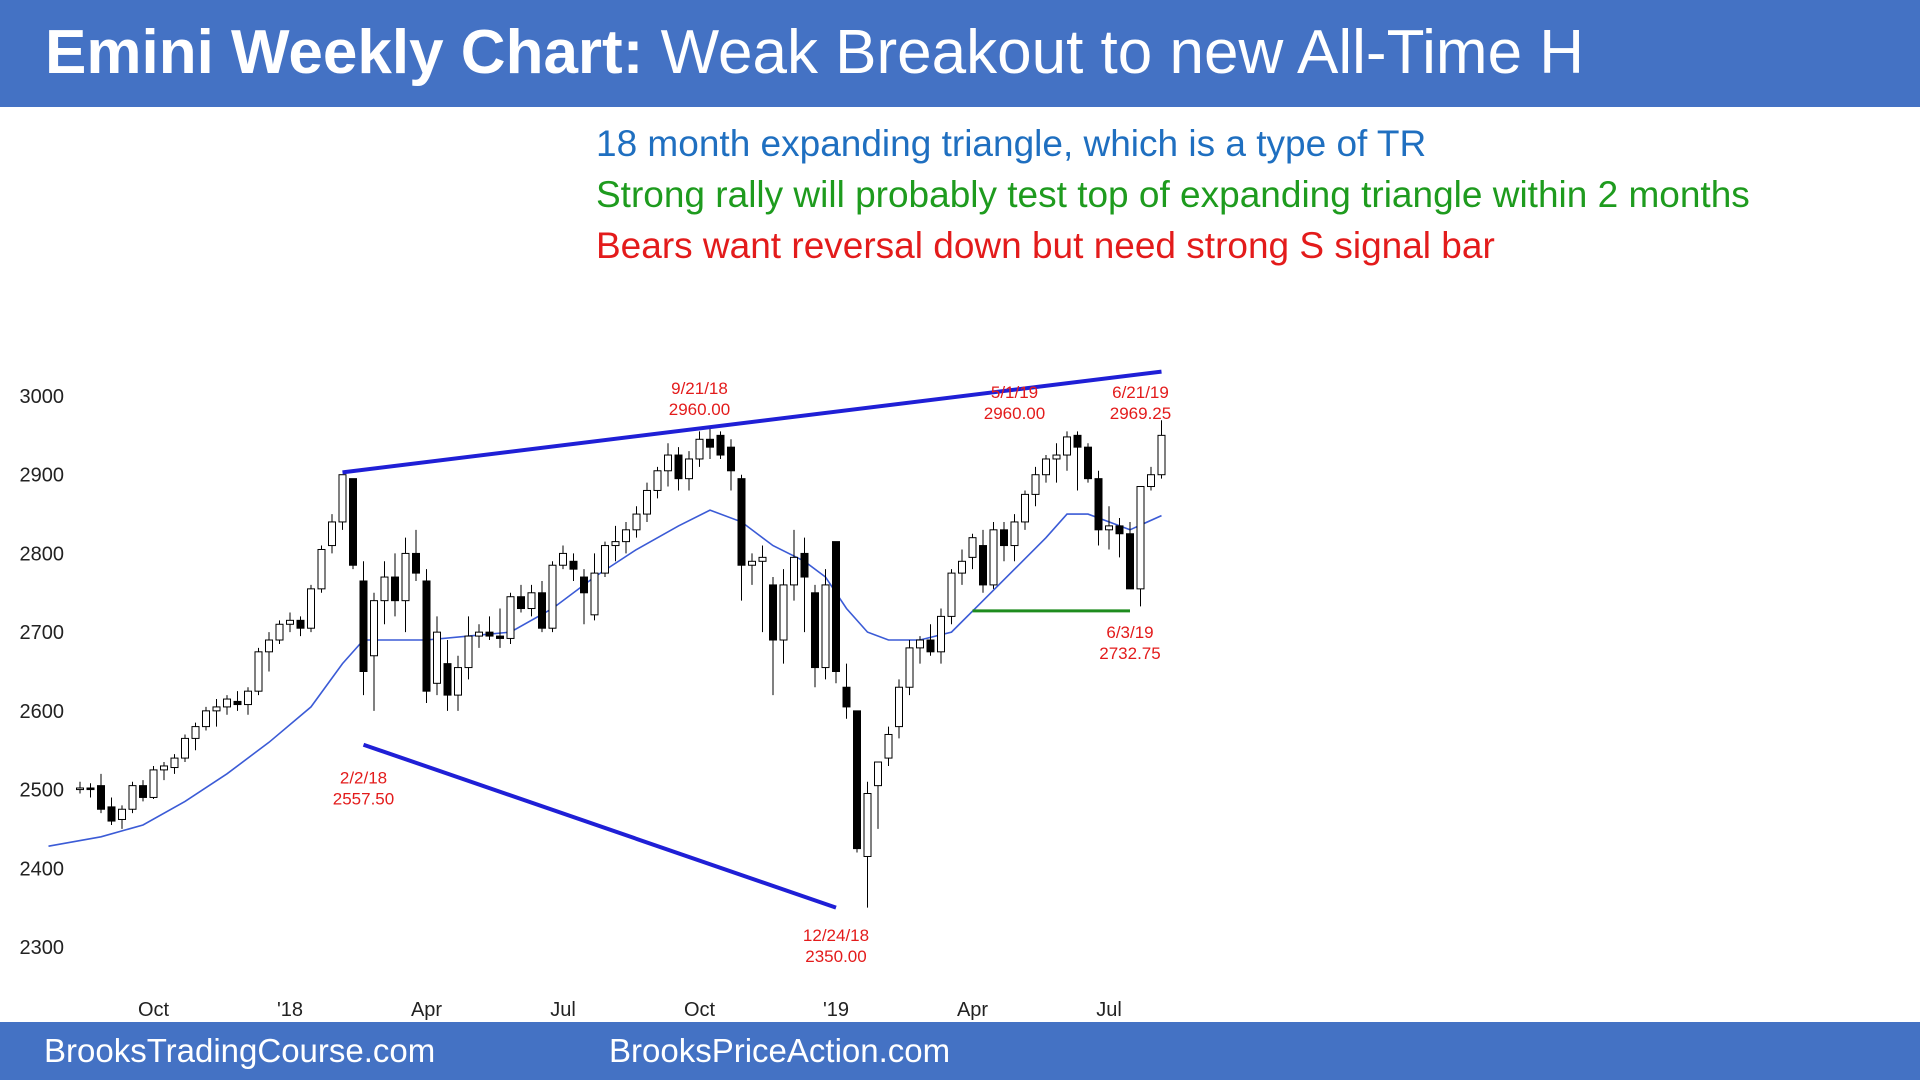 Image resolution: width=1920 pixels, height=1080 pixels. What do you see at coordinates (42, 476) in the screenshot?
I see `y-tick-label: 2900` at bounding box center [42, 476].